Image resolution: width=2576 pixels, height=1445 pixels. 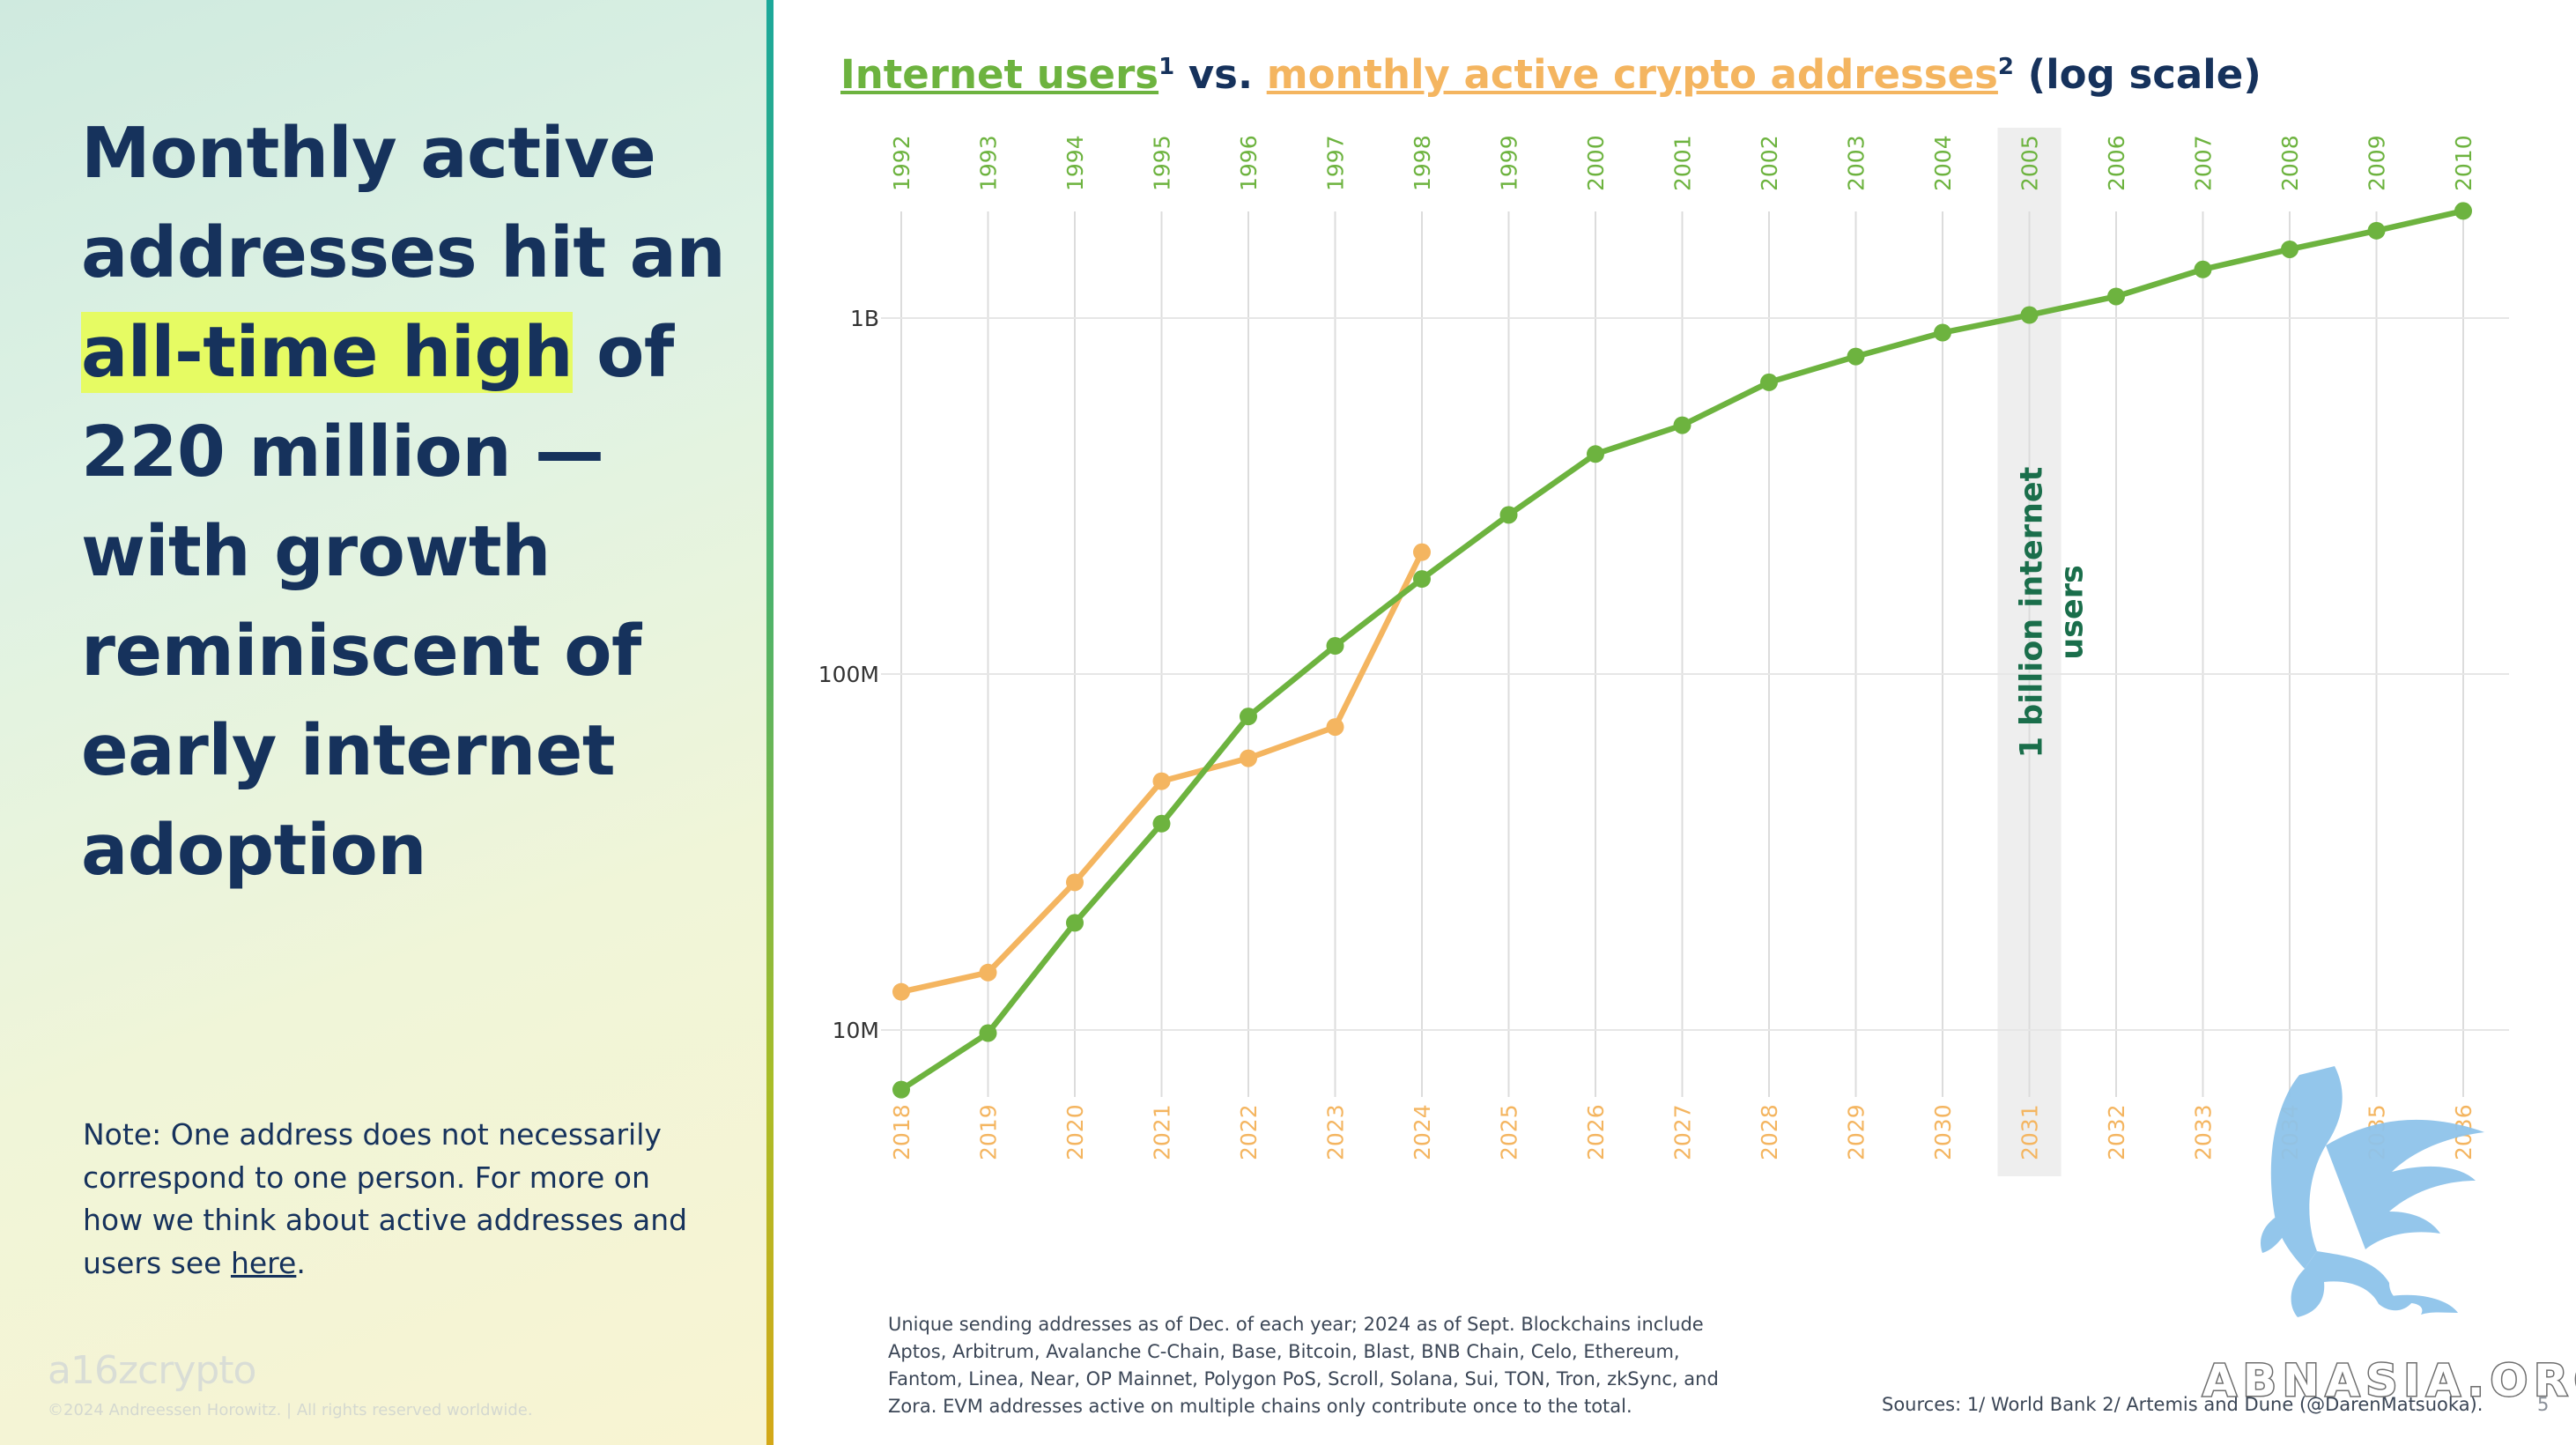 I want to click on title-footnote-2: 2, so click(x=2006, y=67).